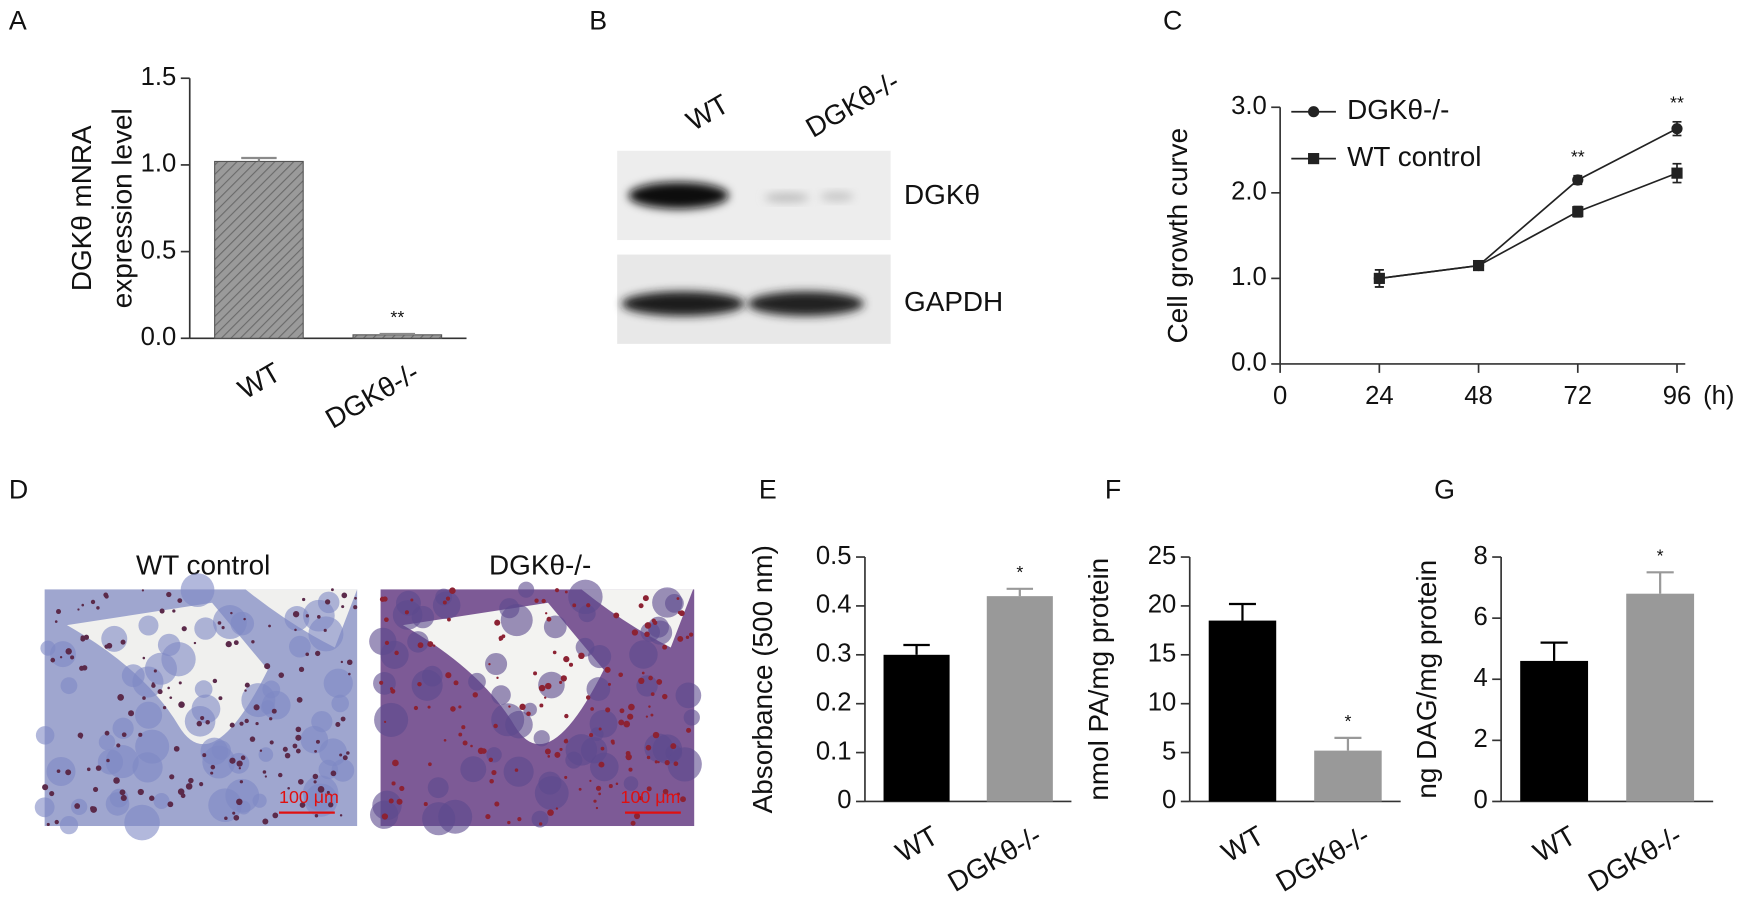 Image resolution: width=1750 pixels, height=921 pixels. What do you see at coordinates (1660, 555) in the screenshot?
I see `annotation: *` at bounding box center [1660, 555].